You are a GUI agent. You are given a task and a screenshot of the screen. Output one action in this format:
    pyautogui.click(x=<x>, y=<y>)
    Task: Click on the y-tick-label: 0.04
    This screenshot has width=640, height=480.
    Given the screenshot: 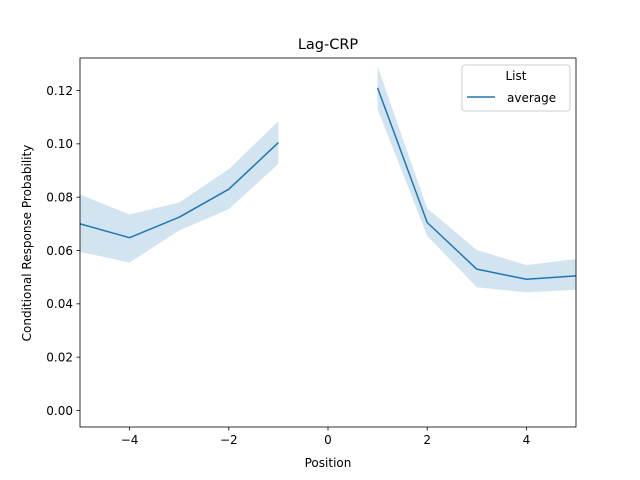 What is the action you would take?
    pyautogui.click(x=59, y=304)
    